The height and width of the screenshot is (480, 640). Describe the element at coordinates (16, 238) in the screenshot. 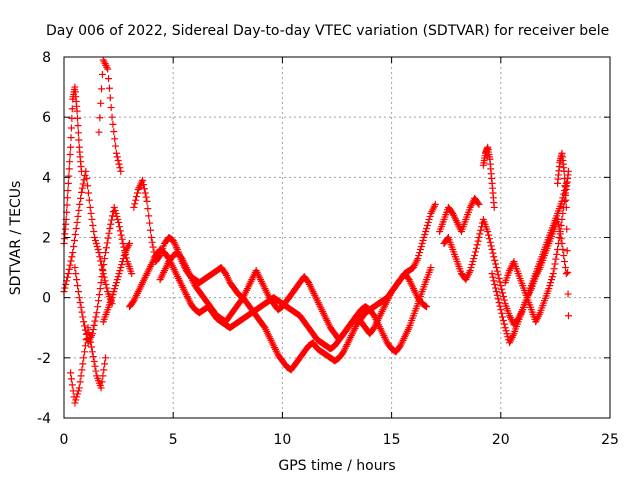

I see `y-axis-title: SDTVAR / TECUs` at that location.